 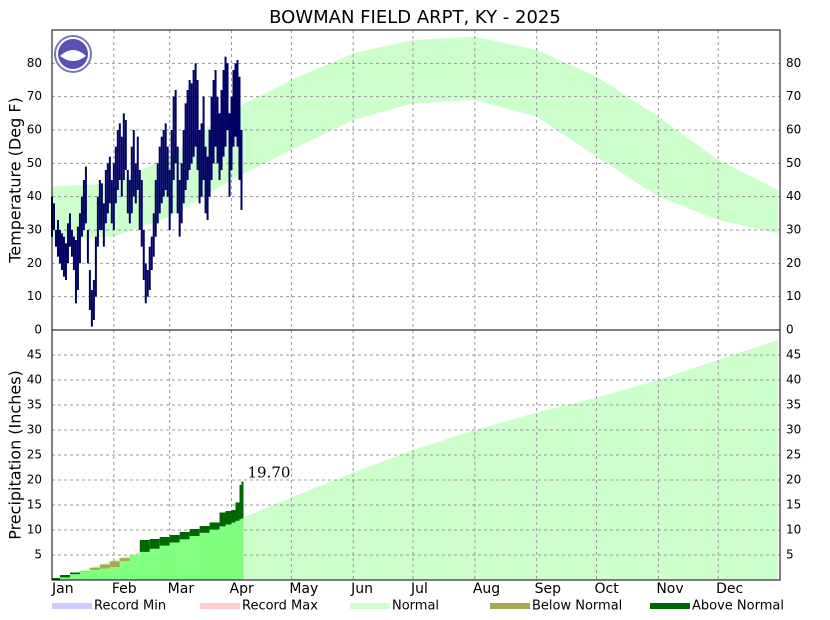 What do you see at coordinates (415, 17) in the screenshot?
I see `chart-title: BOWMAN FIELD ARPT, KY - 2025` at bounding box center [415, 17].